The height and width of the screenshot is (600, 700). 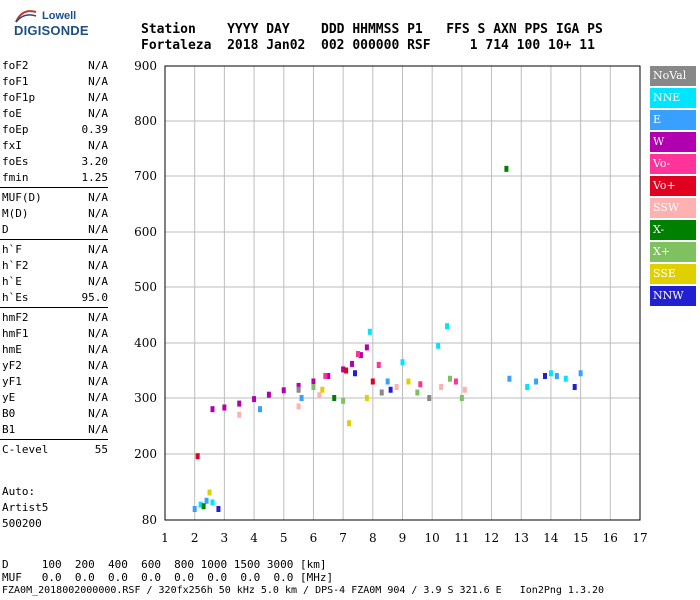 What do you see at coordinates (55, 98) in the screenshot?
I see `param-row: foF1p N/A` at bounding box center [55, 98].